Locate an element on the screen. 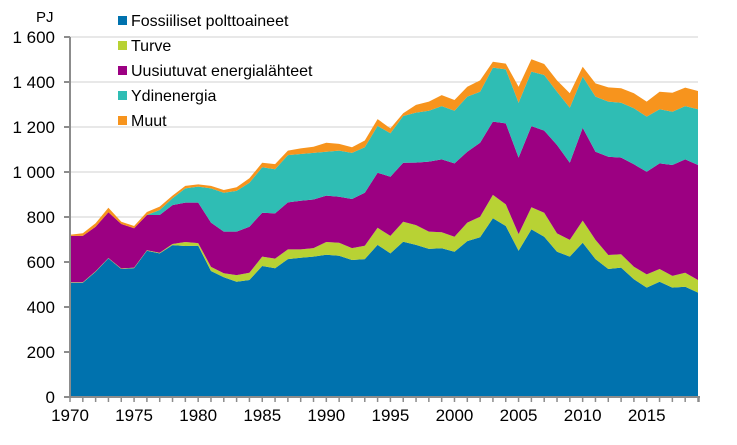 This screenshot has width=737, height=445. y-axis-ticks: 0 200 400 600 800 1 000 1 200 1 400 1 600 is located at coordinates (41, 217).